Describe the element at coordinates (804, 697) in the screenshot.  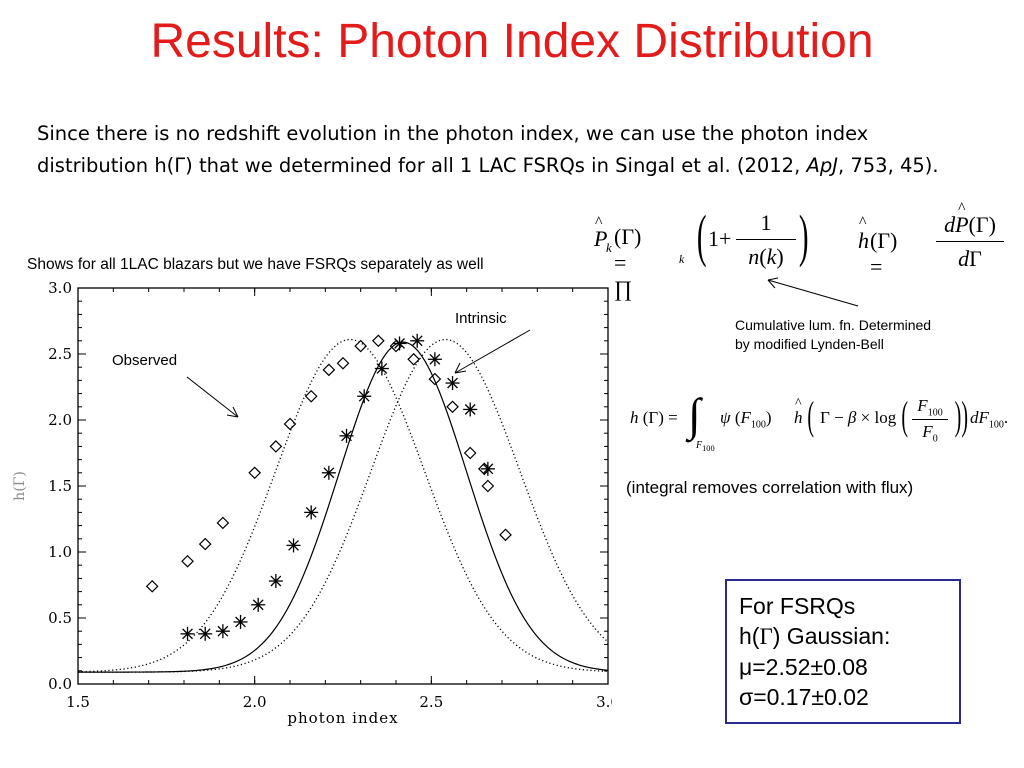
I see `box-line-4: σ=0.17±0.02` at that location.